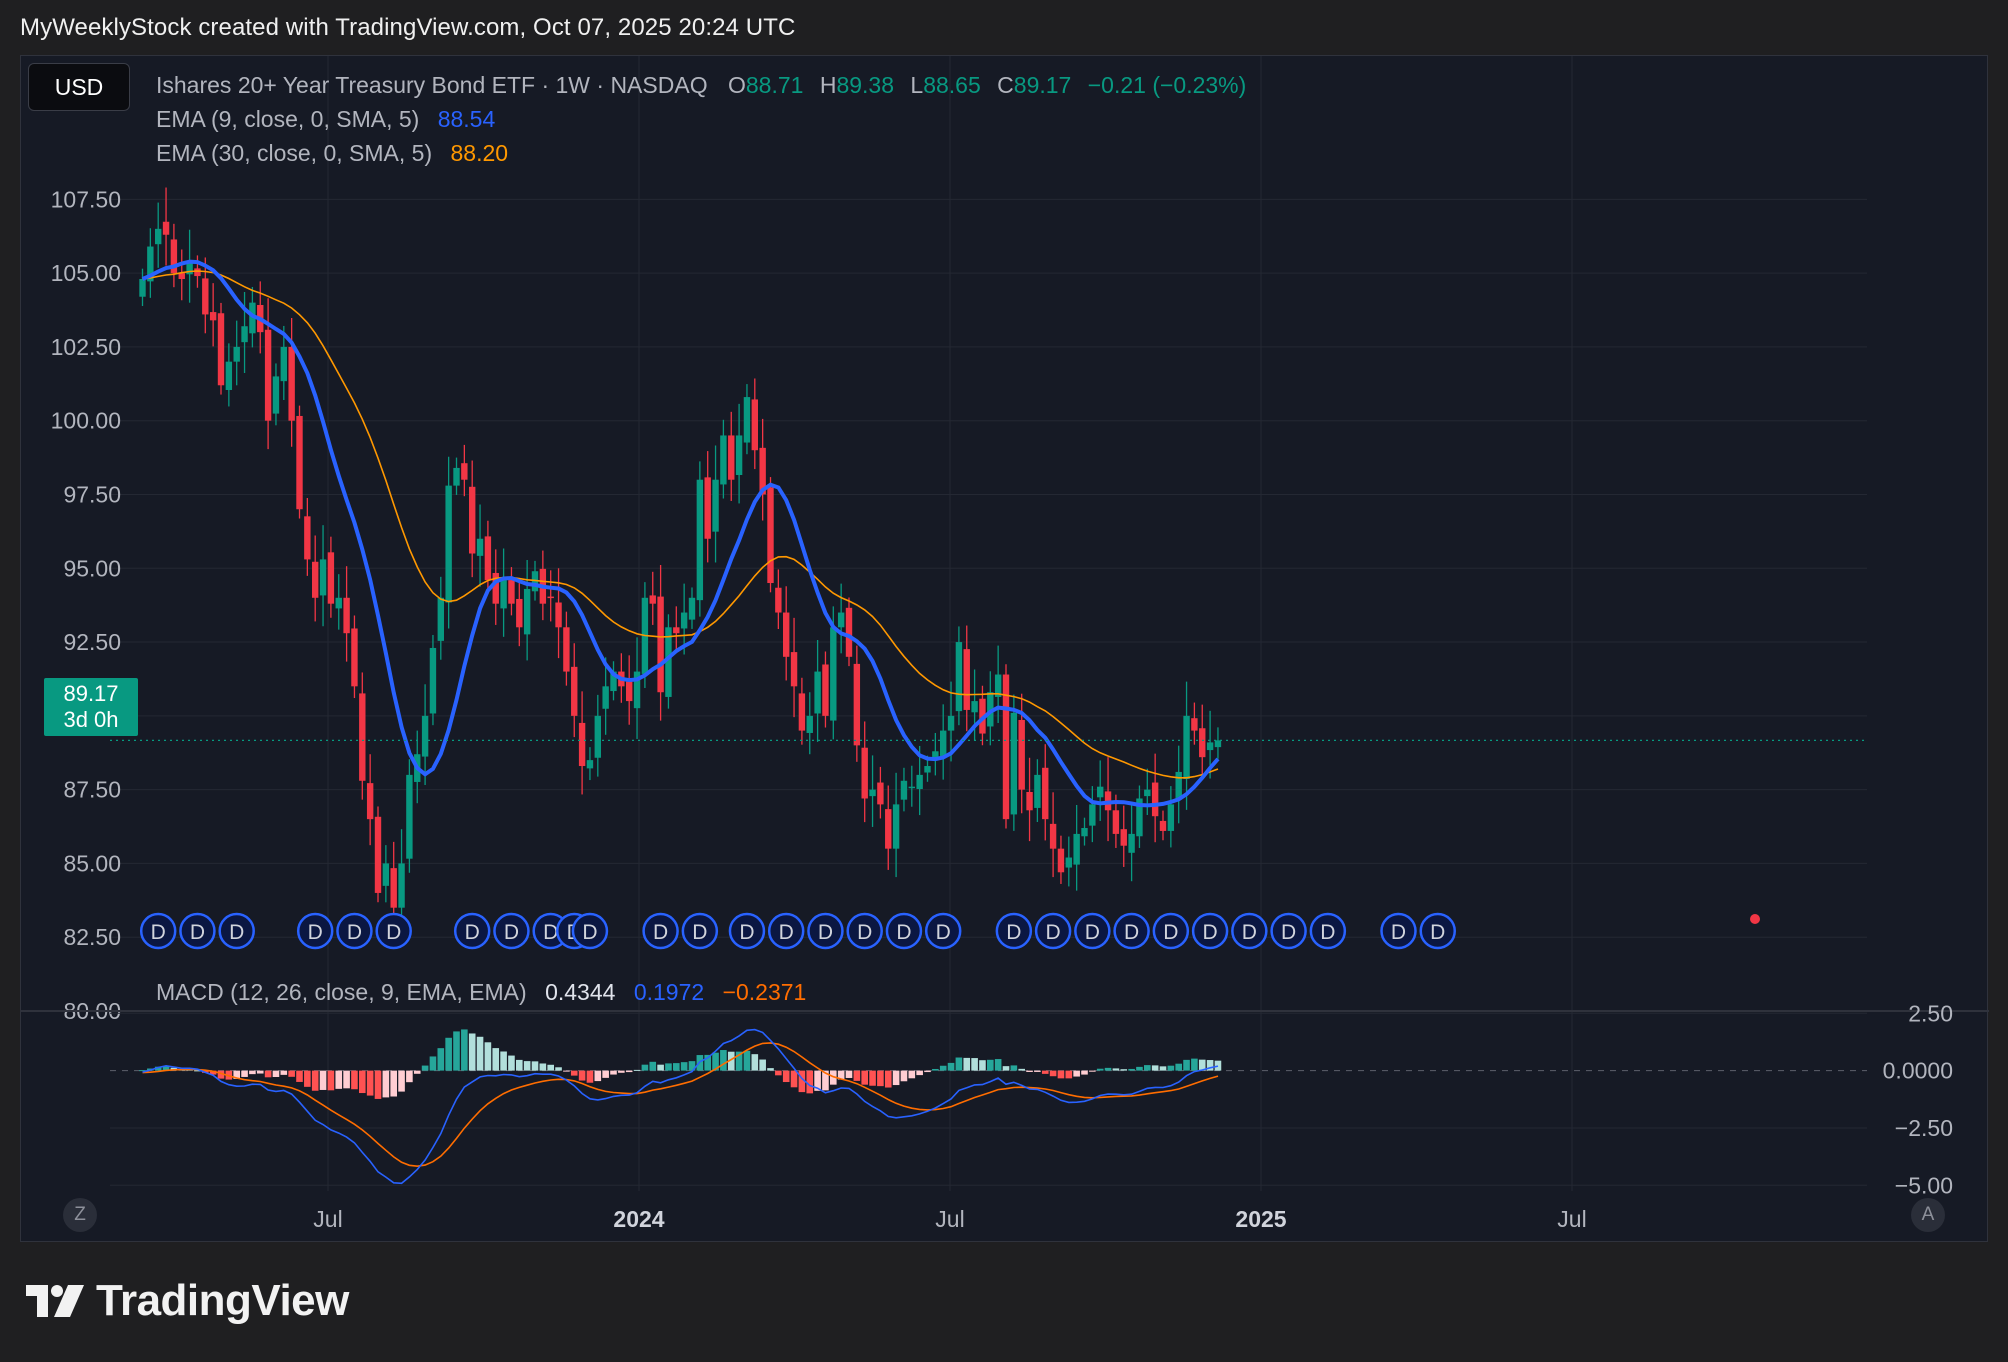 The width and height of the screenshot is (2008, 1362). Describe the element at coordinates (917, 85) in the screenshot. I see `low-label: L` at that location.